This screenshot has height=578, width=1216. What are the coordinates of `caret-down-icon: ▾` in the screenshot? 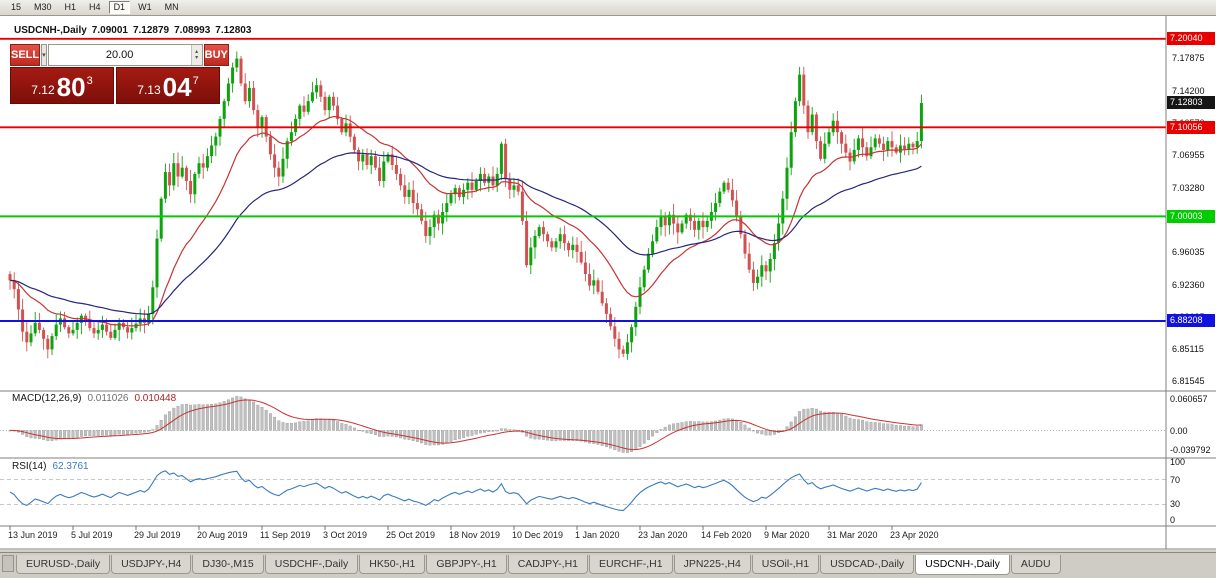 It's located at (44, 55).